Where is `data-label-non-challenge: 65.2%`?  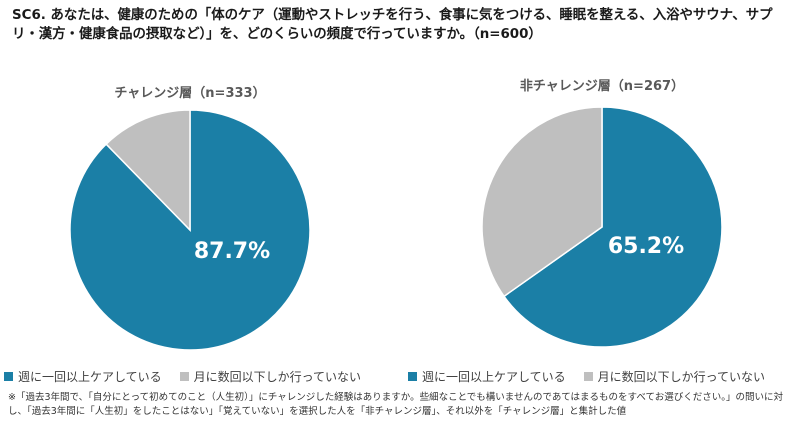 data-label-non-challenge: 65.2% is located at coordinates (646, 246).